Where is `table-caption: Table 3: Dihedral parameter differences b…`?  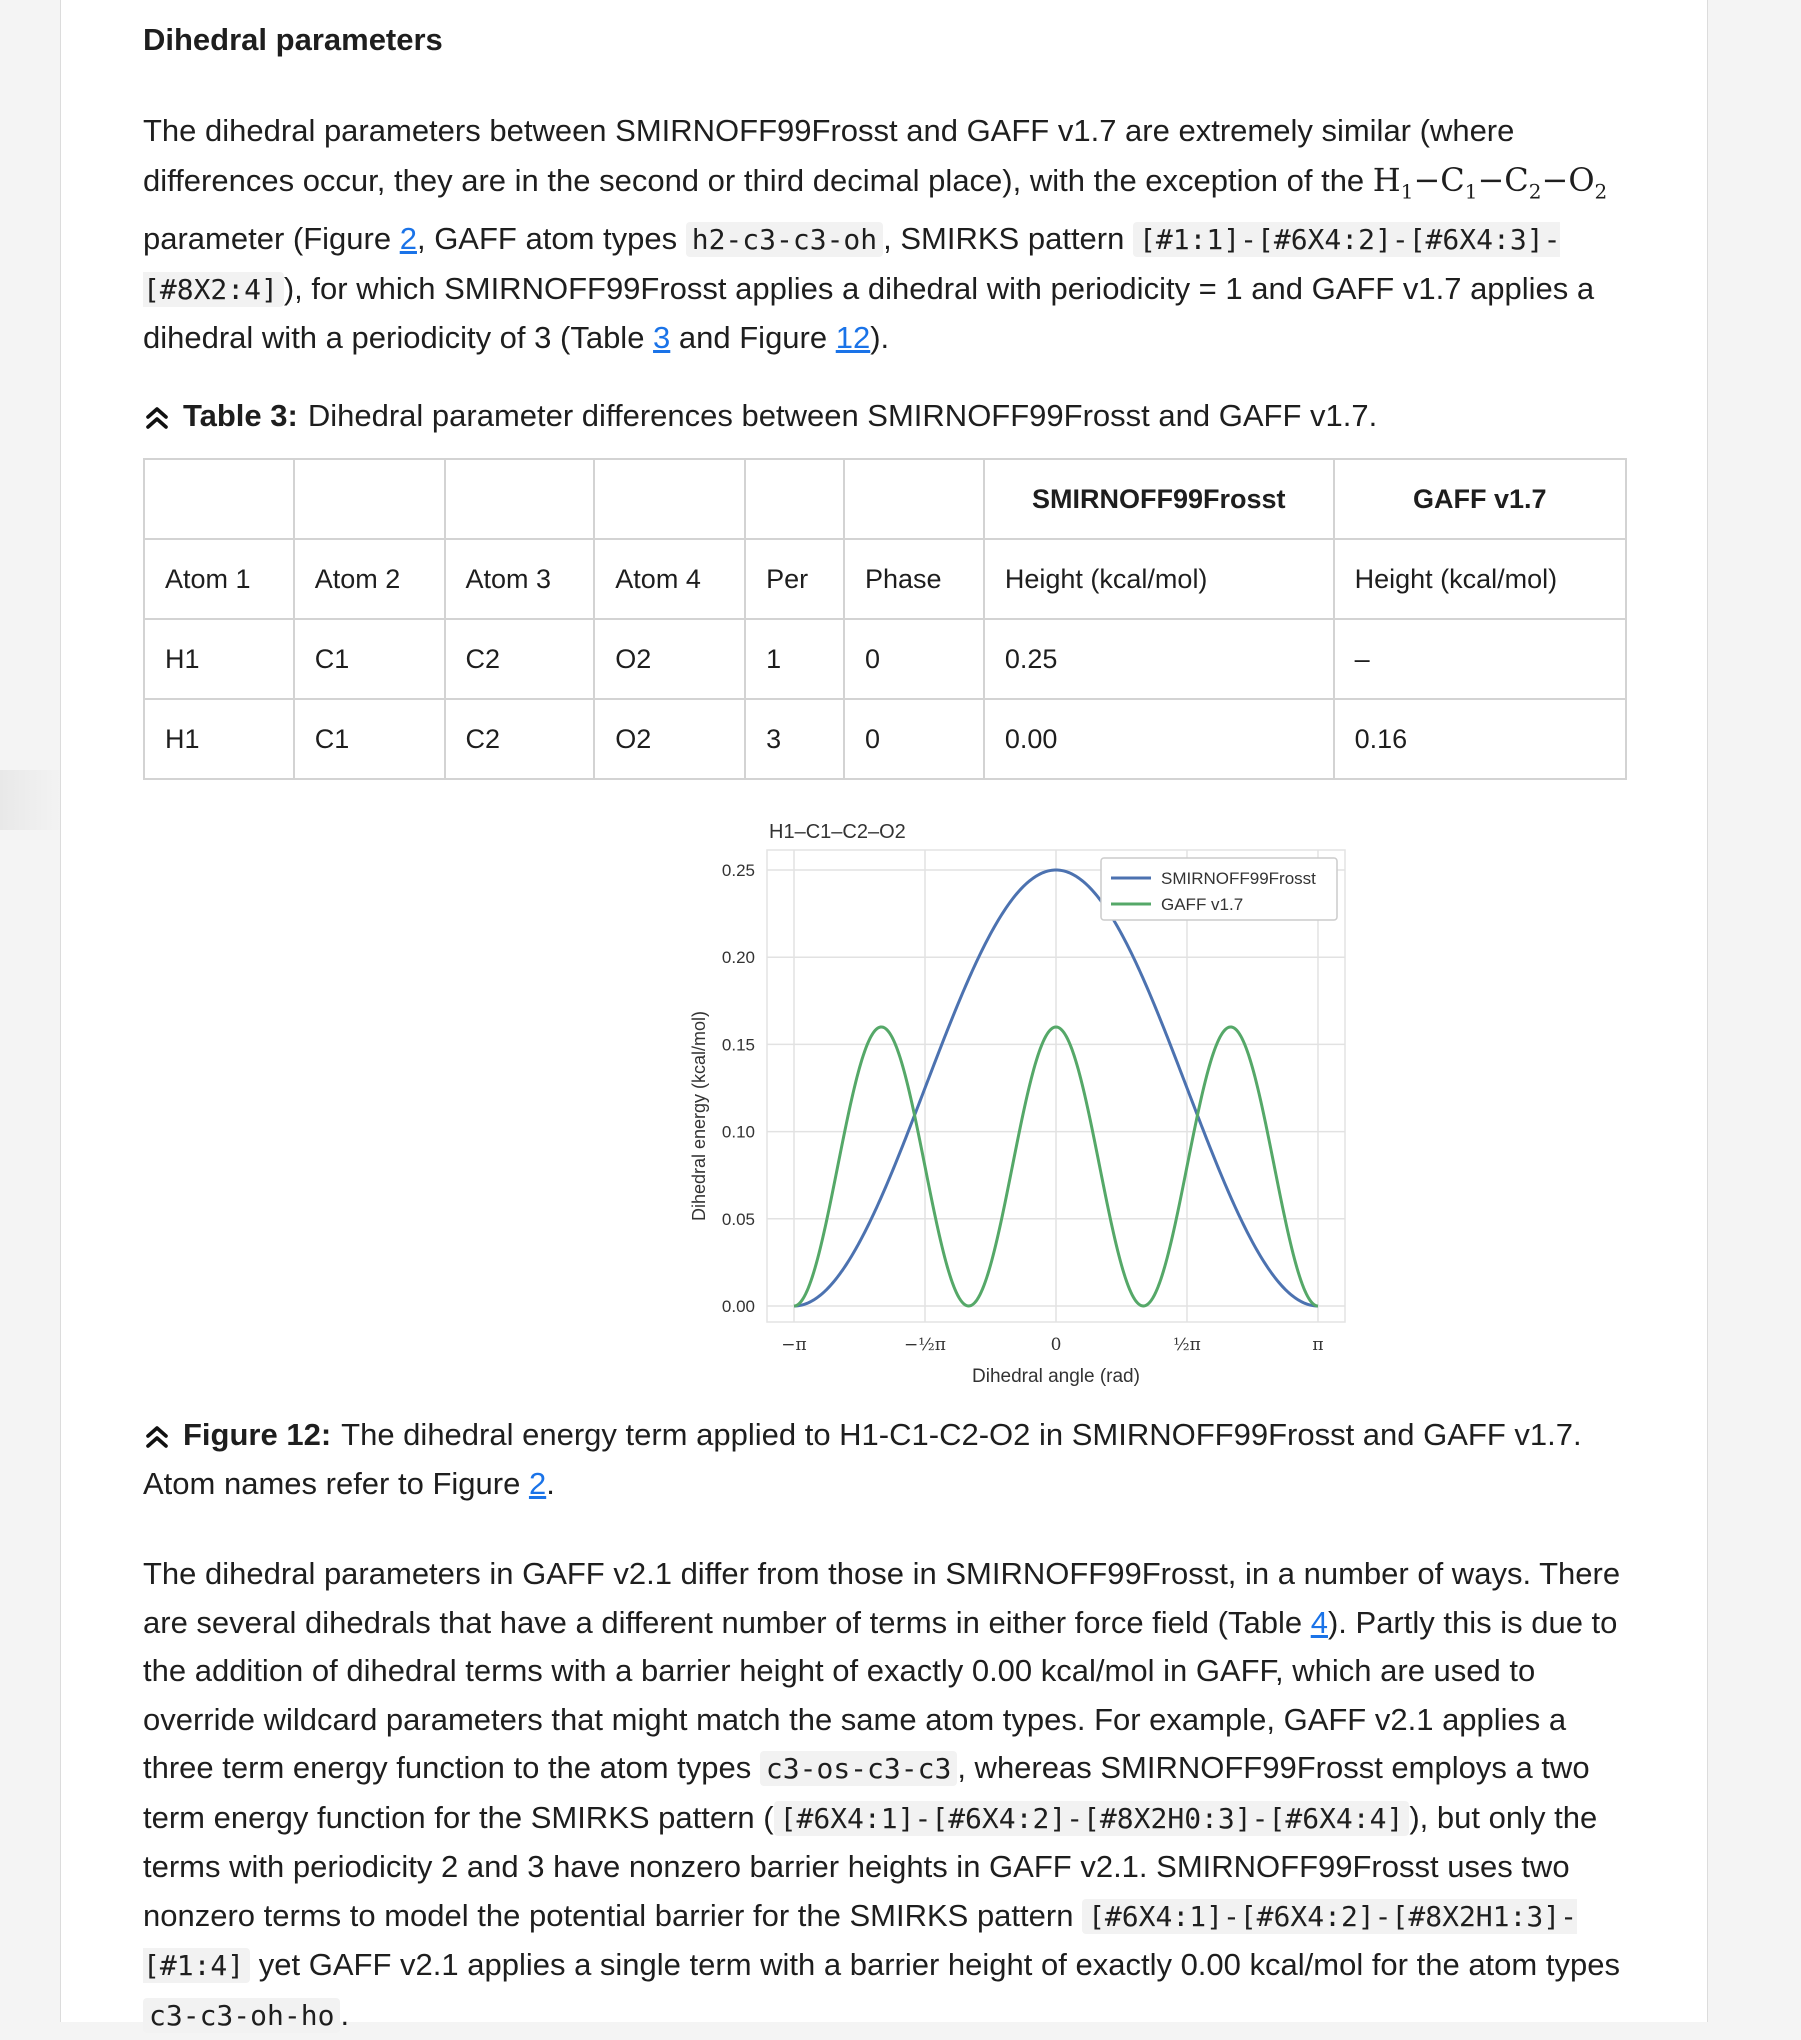
table-caption: Table 3: Dihedral parameter differences b… is located at coordinates (883, 416).